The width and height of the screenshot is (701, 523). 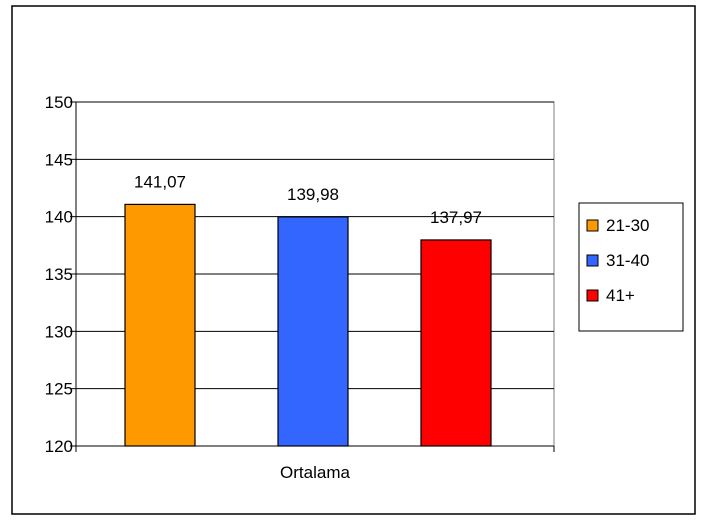 What do you see at coordinates (160, 181) in the screenshot?
I see `data-label: 141,07` at bounding box center [160, 181].